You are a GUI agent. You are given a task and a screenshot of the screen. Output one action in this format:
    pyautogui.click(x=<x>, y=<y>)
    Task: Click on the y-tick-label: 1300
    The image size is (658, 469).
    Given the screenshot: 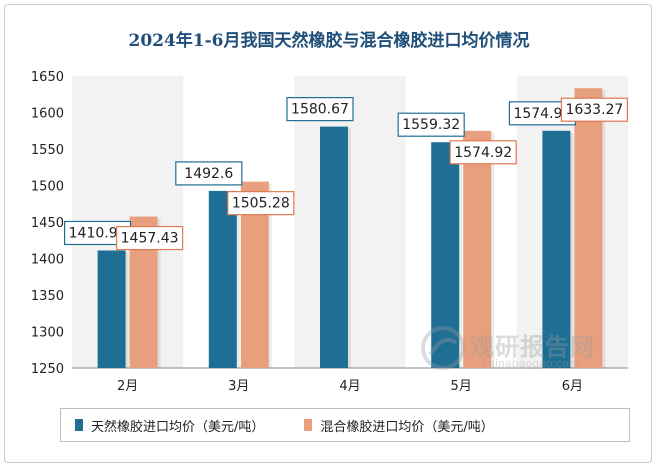 What is the action you would take?
    pyautogui.click(x=47, y=333)
    